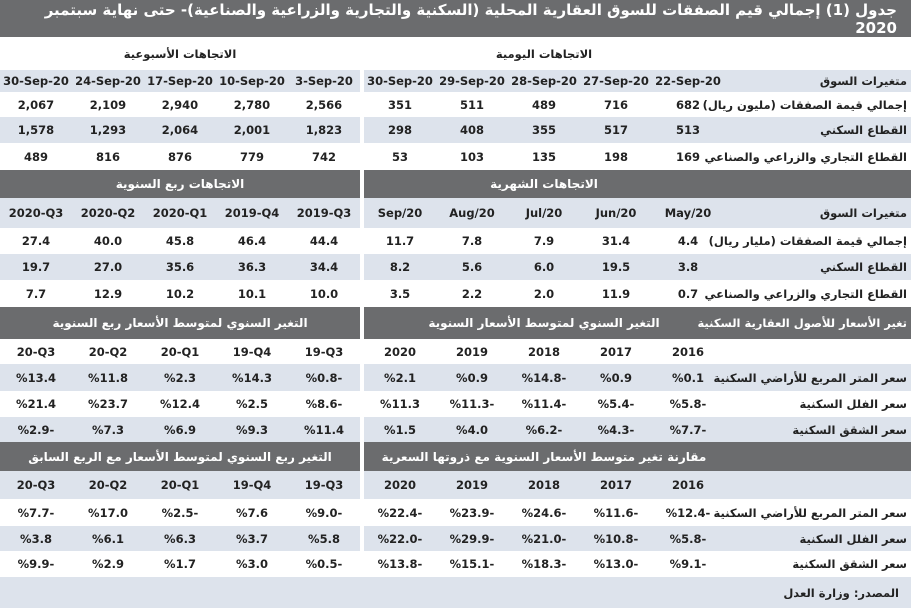  I want to click on column-header: 10-Sep-20, so click(252, 81).